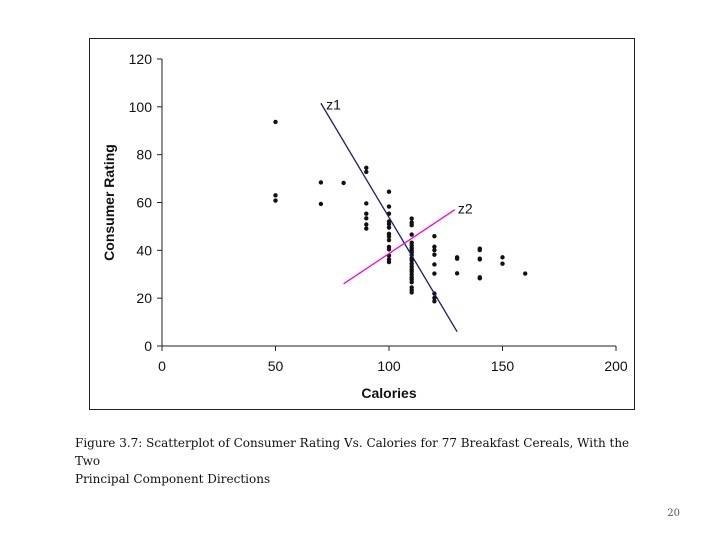 This screenshot has height=540, width=720. What do you see at coordinates (616, 366) in the screenshot?
I see `x-tick-label: 200` at bounding box center [616, 366].